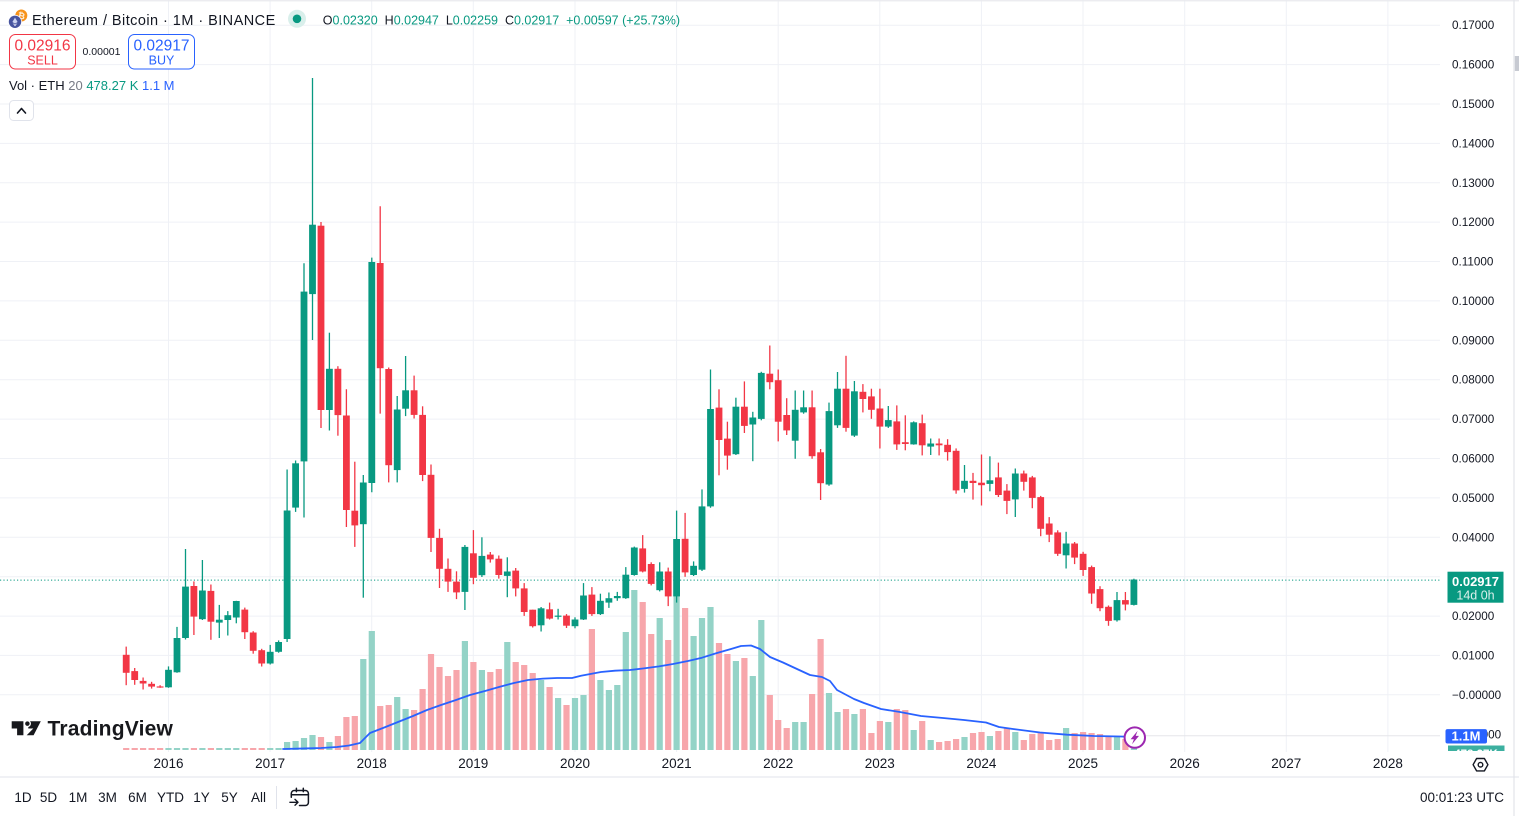  Describe the element at coordinates (49, 797) in the screenshot. I see `svg-text: 5D` at that location.